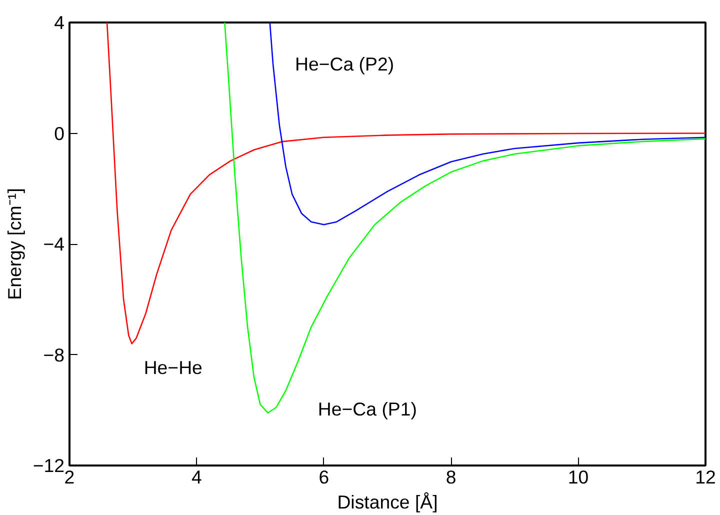  What do you see at coordinates (59, 22) in the screenshot?
I see `y-tick-label: 4` at bounding box center [59, 22].